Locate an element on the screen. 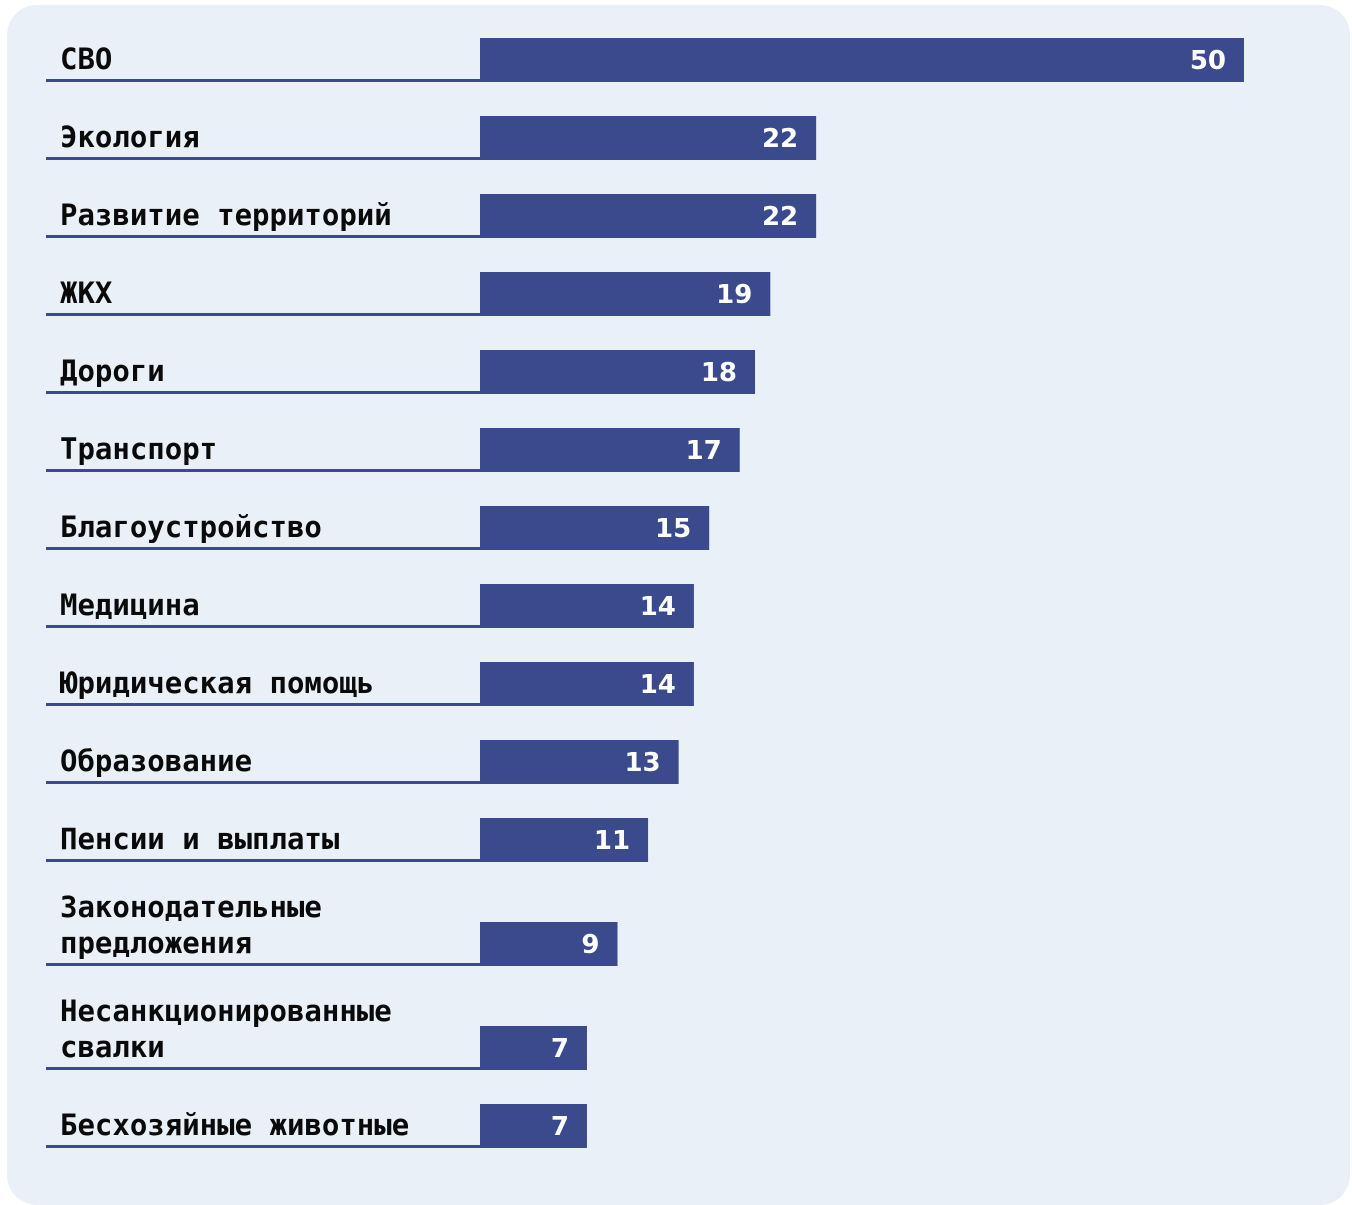 The height and width of the screenshot is (1205, 1352). category-label: ЖКХ is located at coordinates (86, 293).